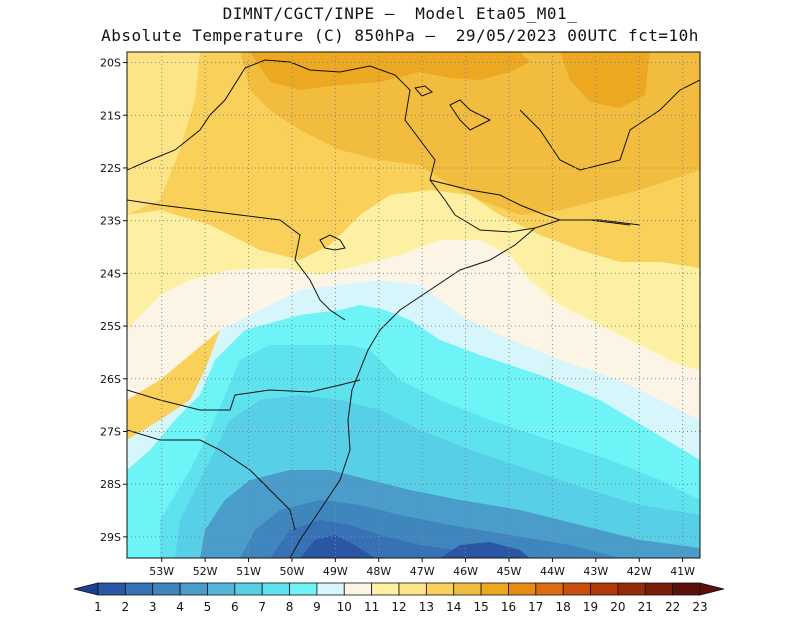 The width and height of the screenshot is (800, 618). Describe the element at coordinates (205, 571) in the screenshot. I see `lon-label: 52W` at that location.